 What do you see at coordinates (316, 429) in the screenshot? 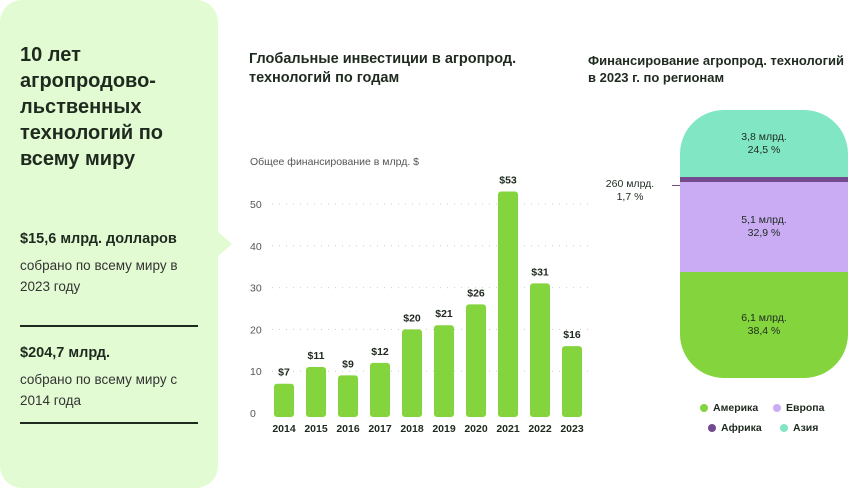
I see `x-tick-label: 2015` at bounding box center [316, 429].